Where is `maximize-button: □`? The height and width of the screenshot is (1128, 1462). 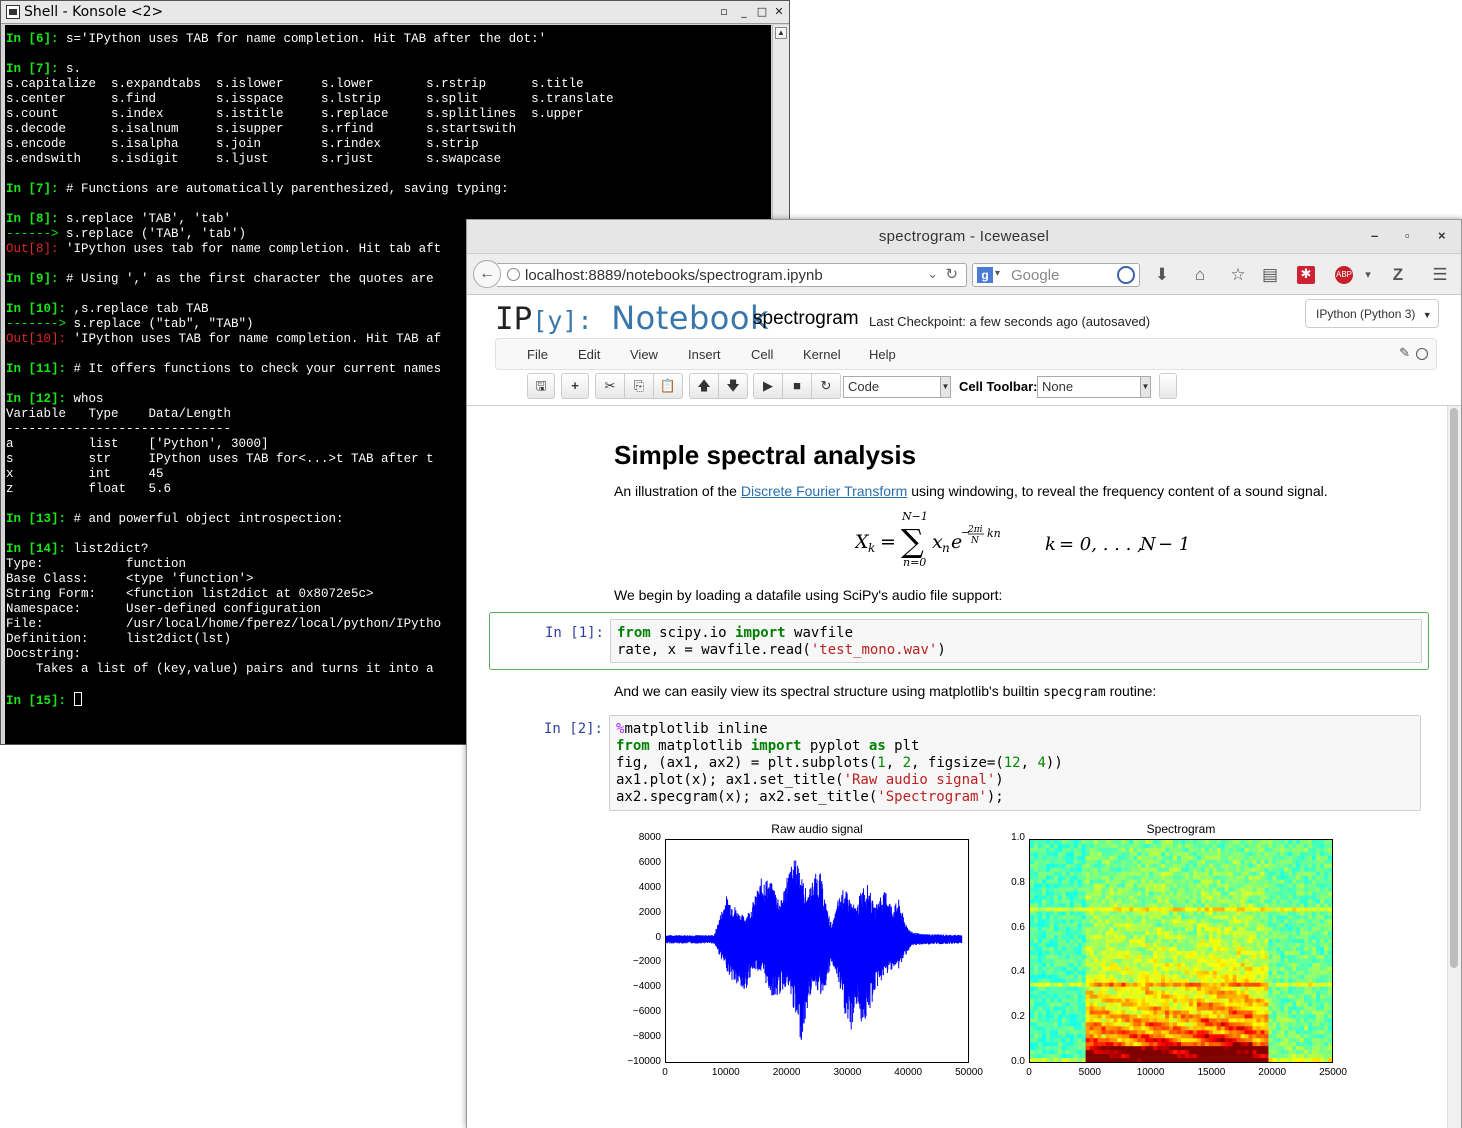 maximize-button: □ is located at coordinates (762, 11).